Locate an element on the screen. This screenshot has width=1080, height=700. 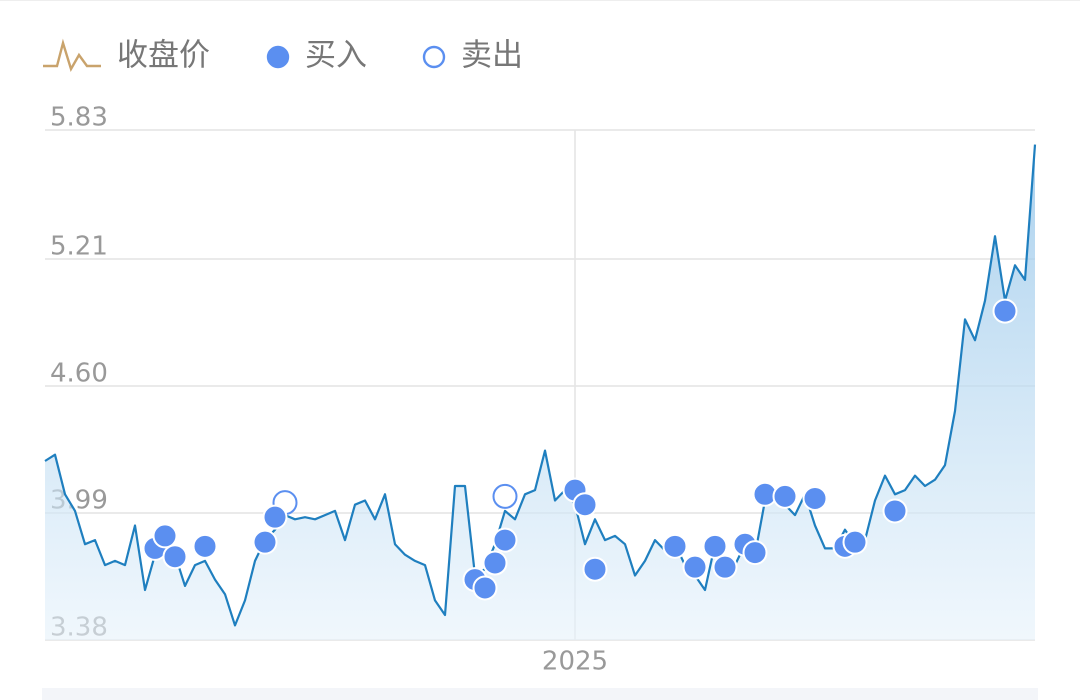
x-tick-label: 2025 is located at coordinates (575, 662).